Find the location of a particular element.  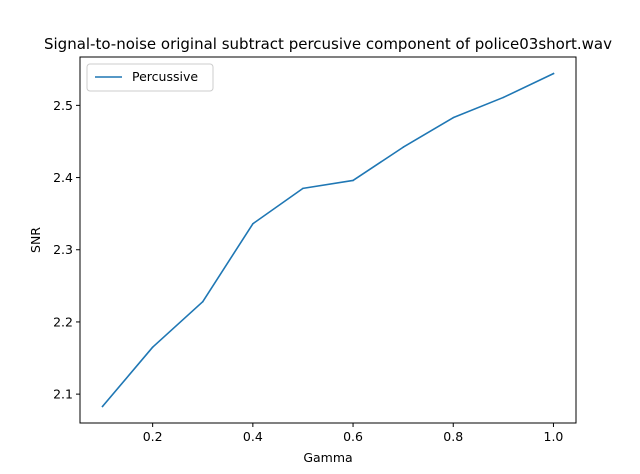

x-tick-label: 0.6 is located at coordinates (353, 436).